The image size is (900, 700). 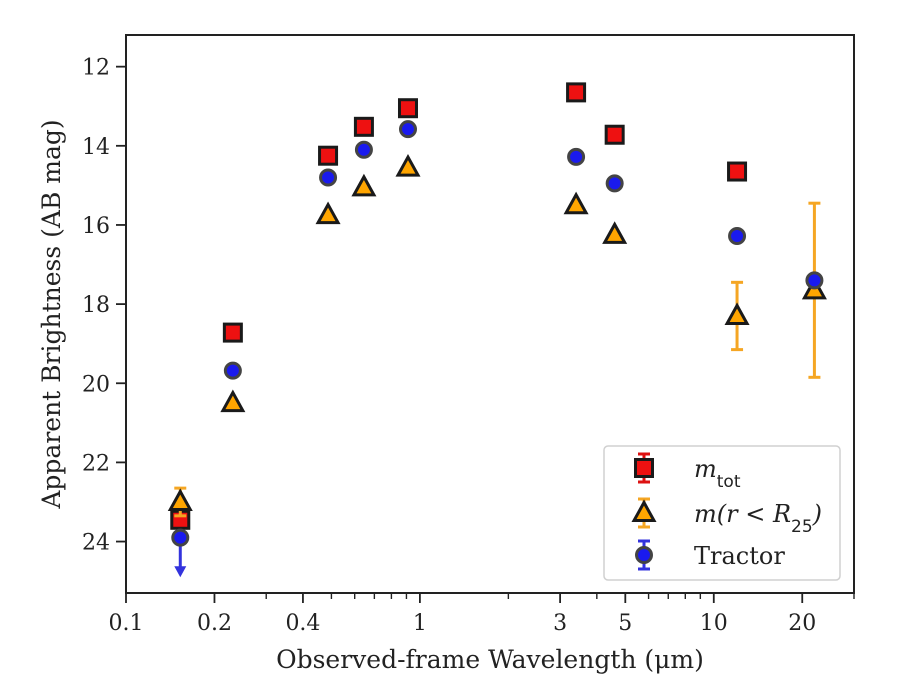 I want to click on legend-box, so click(x=722, y=513).